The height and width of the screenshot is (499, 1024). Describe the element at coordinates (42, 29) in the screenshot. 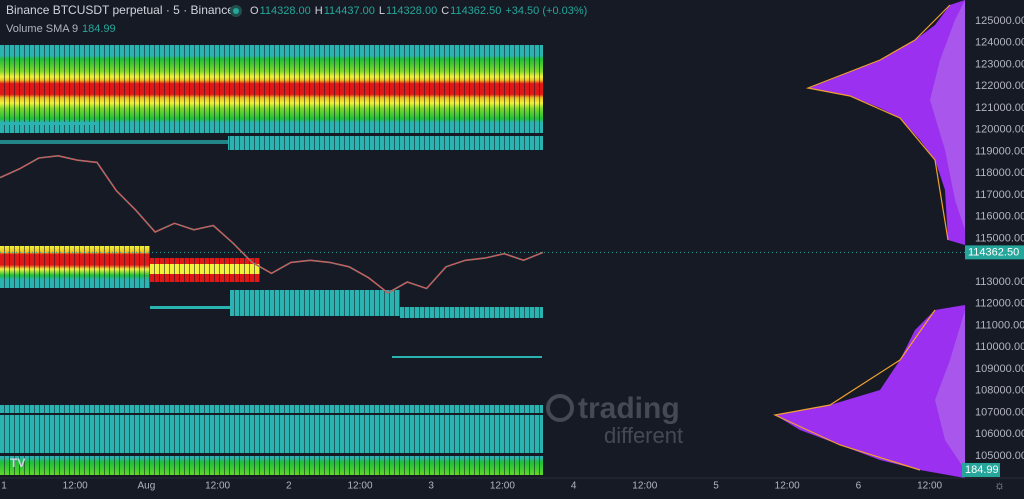

I see `indicator-name: Volume SMA 9` at that location.